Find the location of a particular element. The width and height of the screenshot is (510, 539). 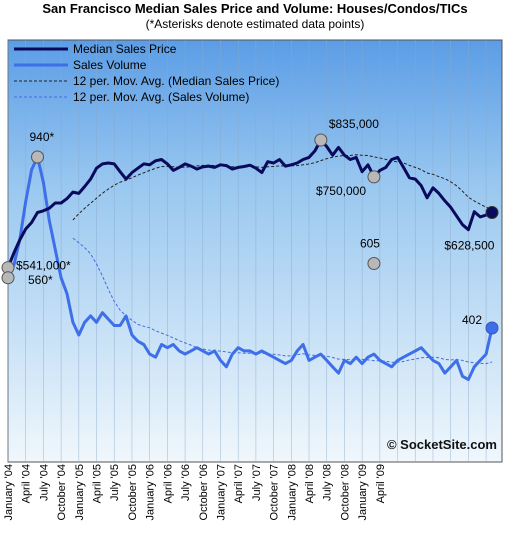

x-tick-label: October '08 is located at coordinates (345, 492).